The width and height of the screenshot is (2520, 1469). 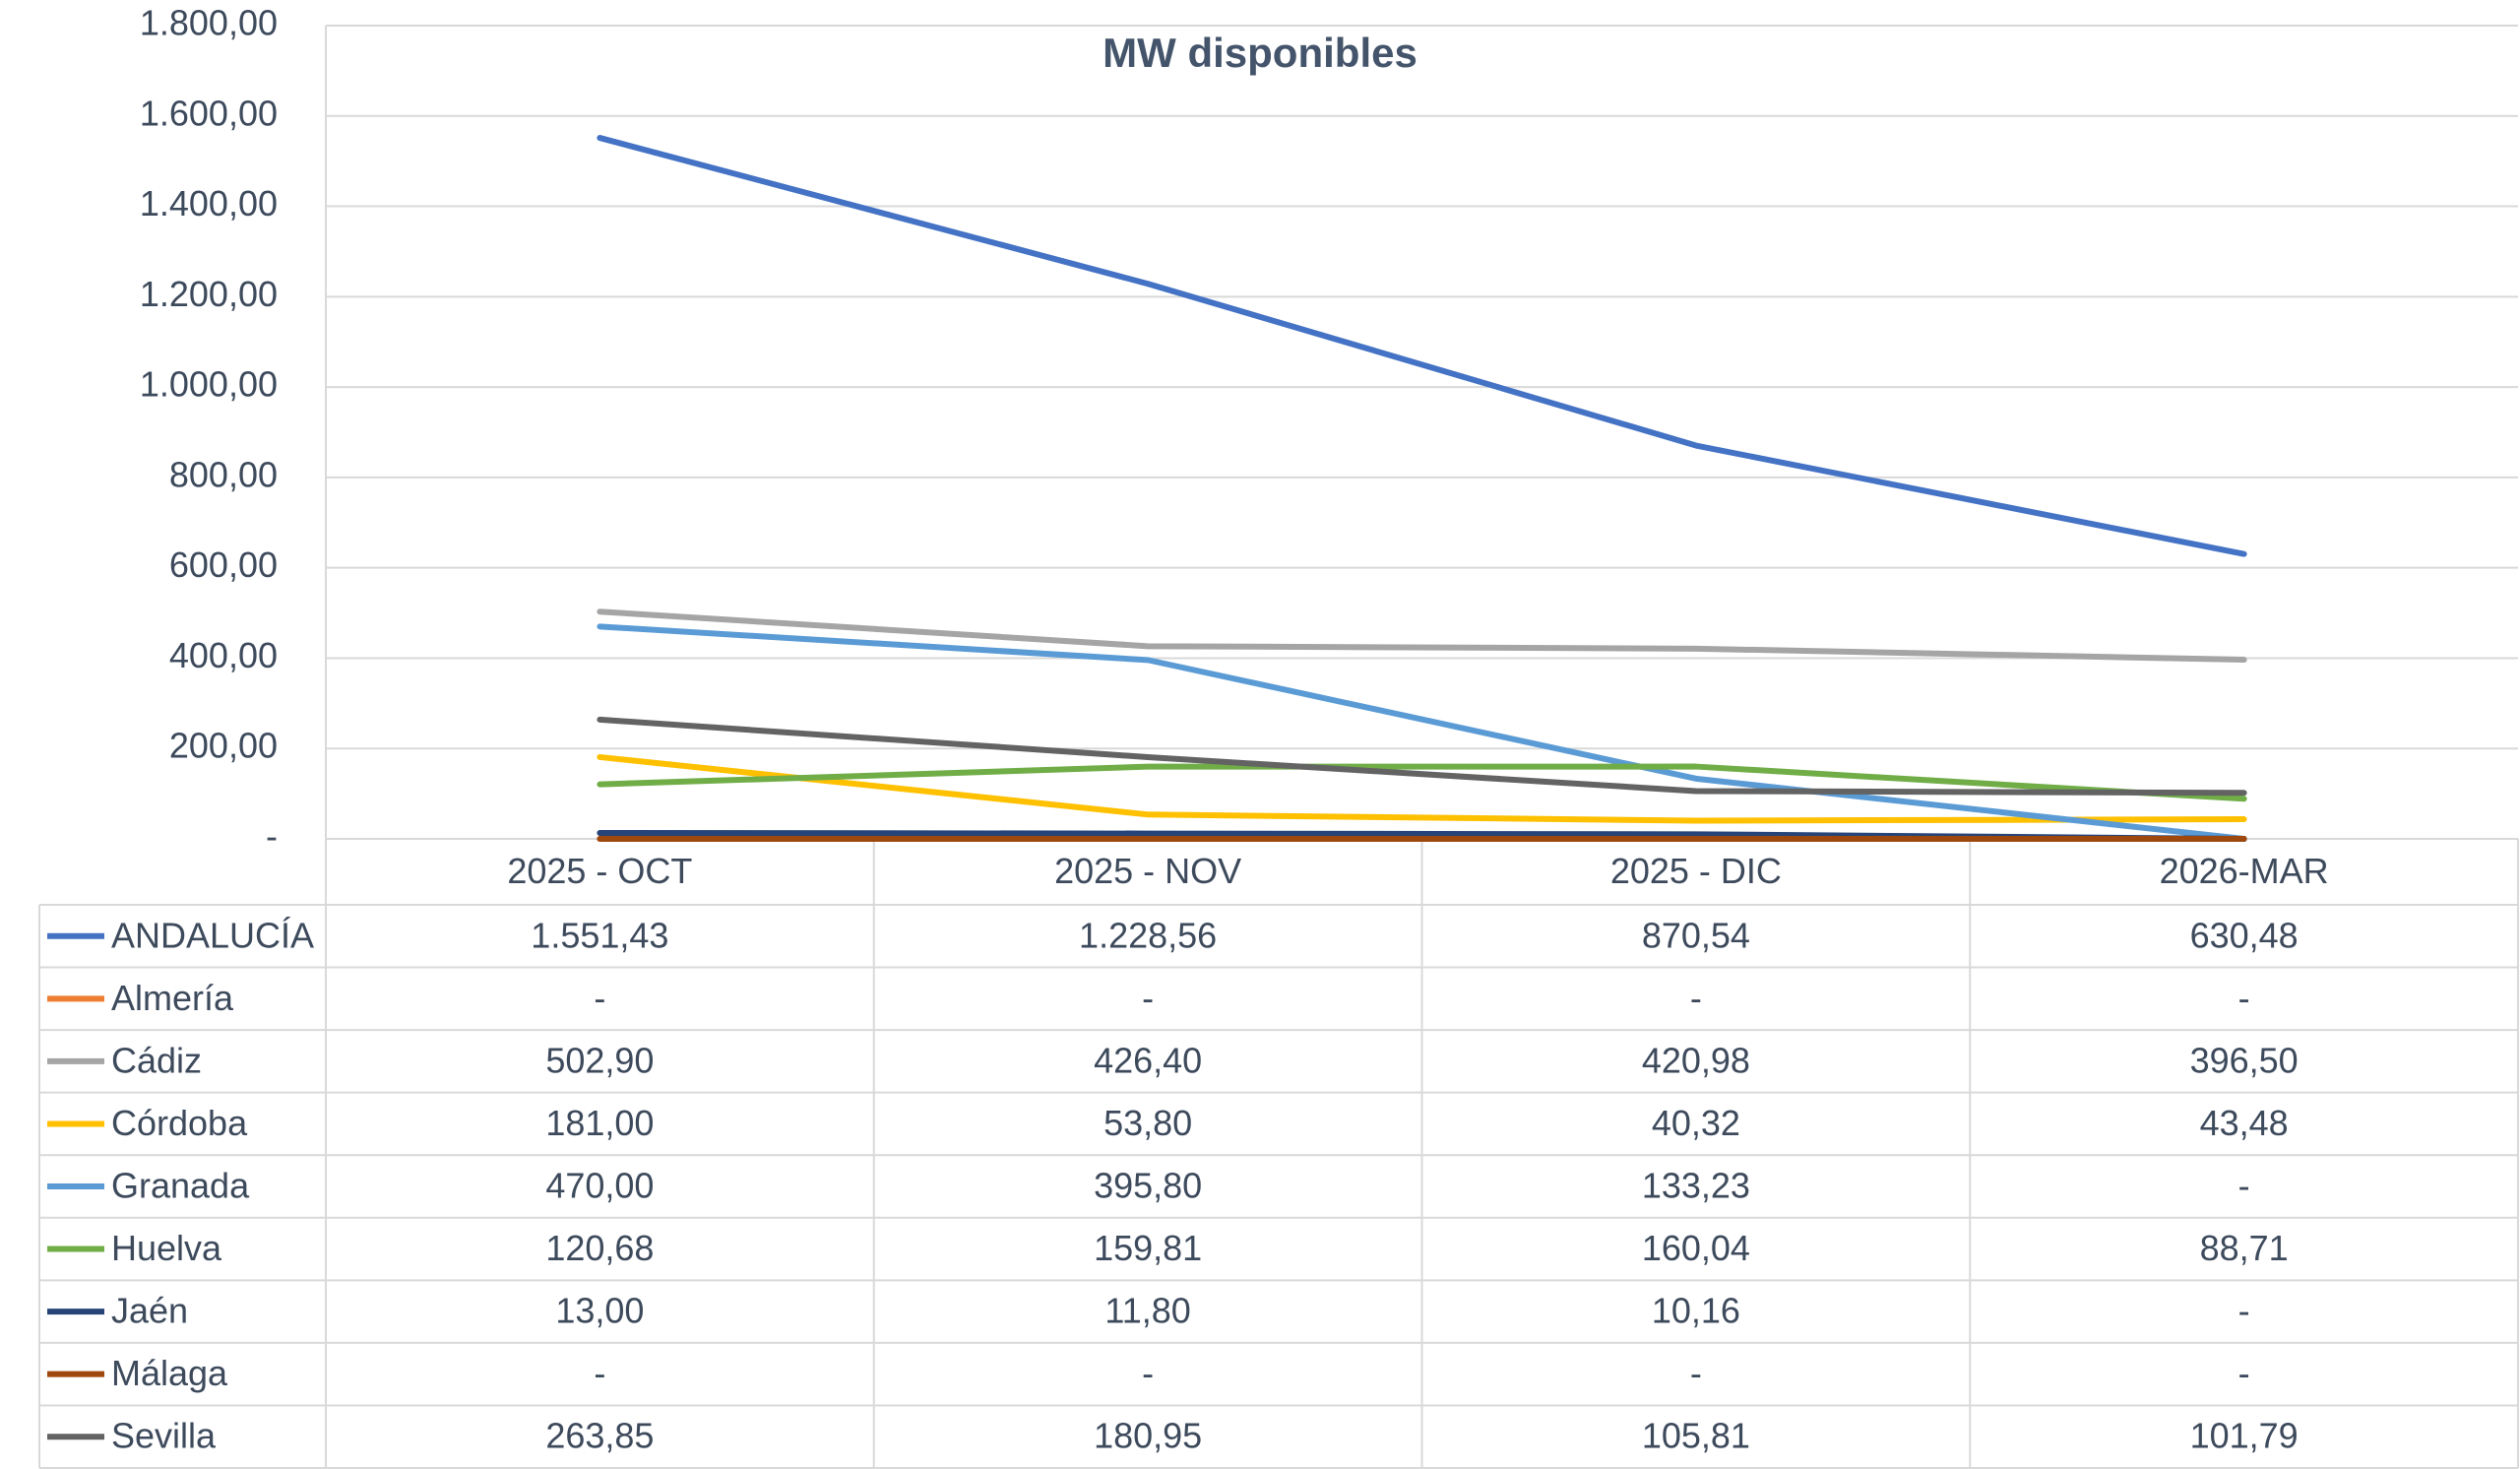 I want to click on data-label: 1.551,43, so click(x=599, y=935).